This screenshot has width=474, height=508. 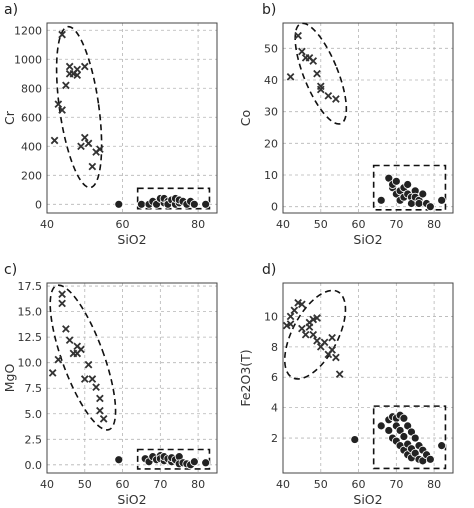 What do you see at coordinates (274, 347) in the screenshot?
I see `y-tick-label: 8` at bounding box center [274, 347].